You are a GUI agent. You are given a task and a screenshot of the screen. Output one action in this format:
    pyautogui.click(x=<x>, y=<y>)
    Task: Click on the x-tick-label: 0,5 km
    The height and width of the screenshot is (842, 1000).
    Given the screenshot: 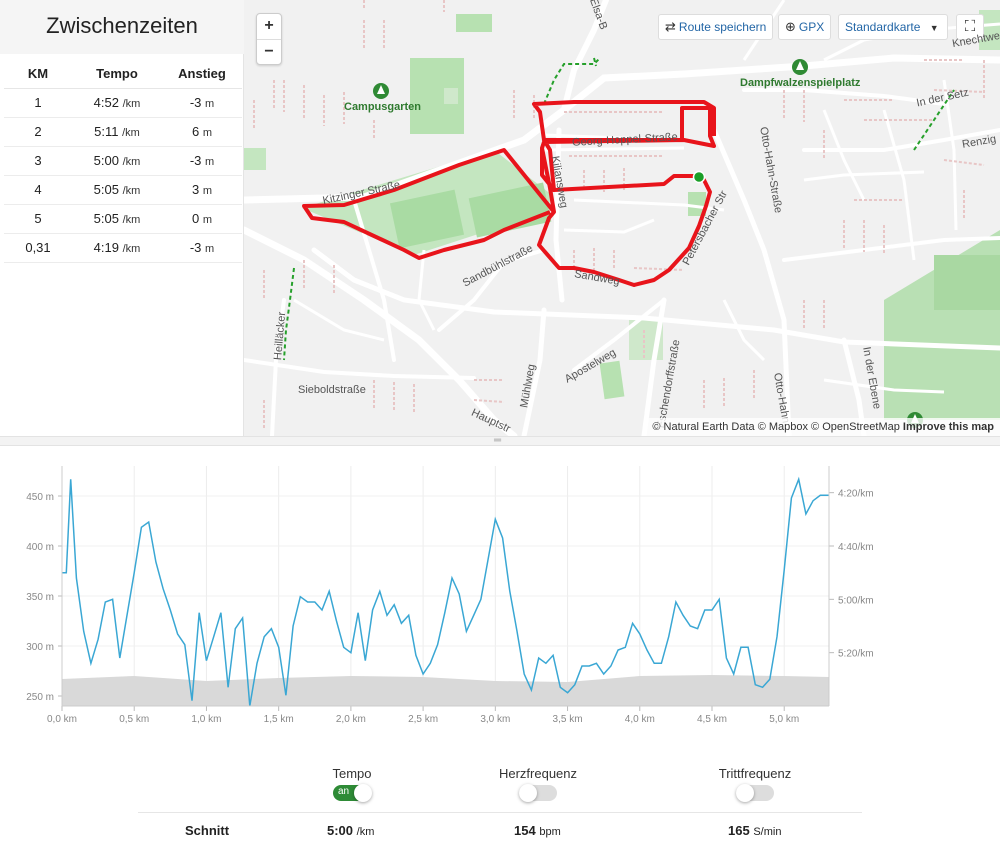 What is the action you would take?
    pyautogui.click(x=134, y=719)
    